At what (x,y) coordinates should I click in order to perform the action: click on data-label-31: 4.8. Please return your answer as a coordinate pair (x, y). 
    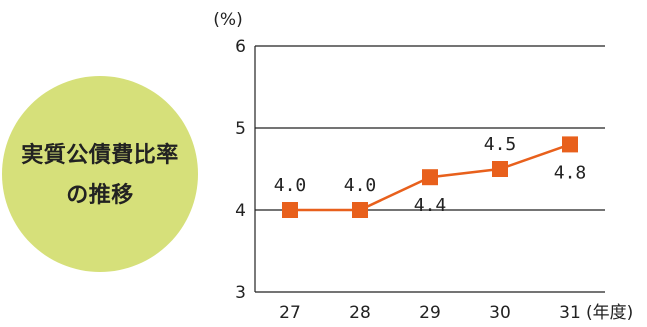
    Looking at the image, I should click on (570, 172).